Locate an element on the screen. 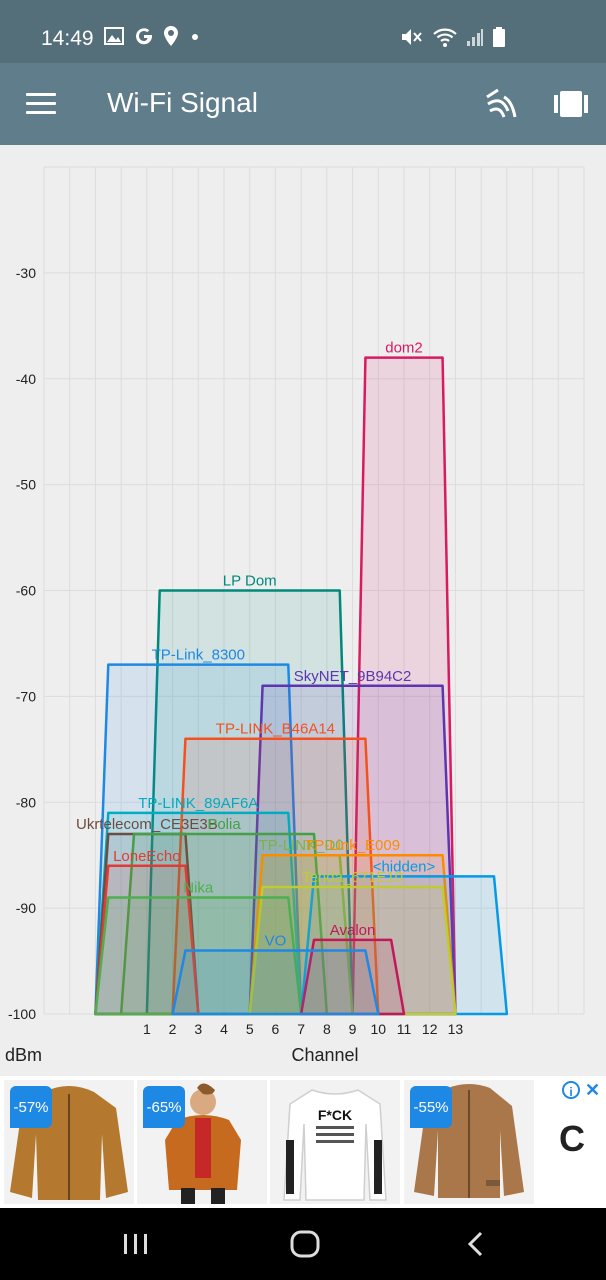 Image resolution: width=606 pixels, height=1280 pixels. x-tick-label: 3 is located at coordinates (198, 1029).